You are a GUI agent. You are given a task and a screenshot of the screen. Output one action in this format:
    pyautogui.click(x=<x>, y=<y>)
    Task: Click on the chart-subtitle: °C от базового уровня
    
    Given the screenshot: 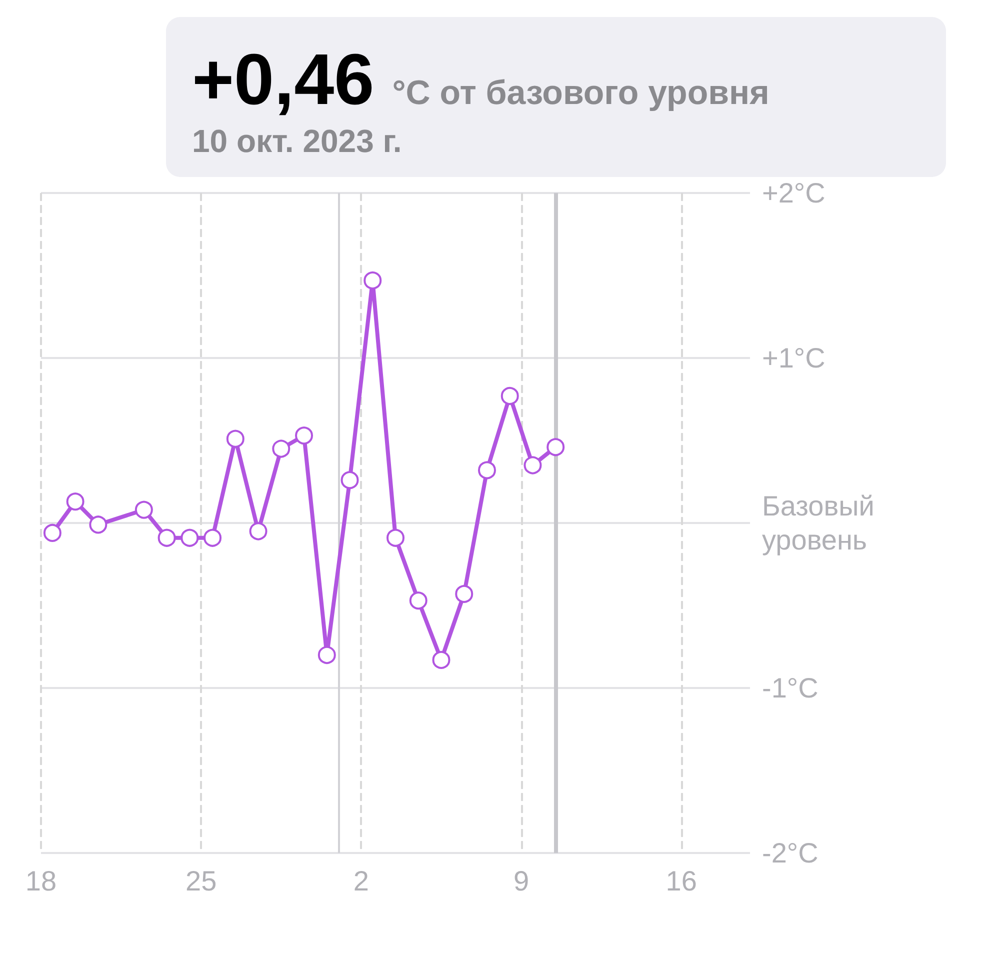 What is the action you would take?
    pyautogui.click(x=581, y=93)
    